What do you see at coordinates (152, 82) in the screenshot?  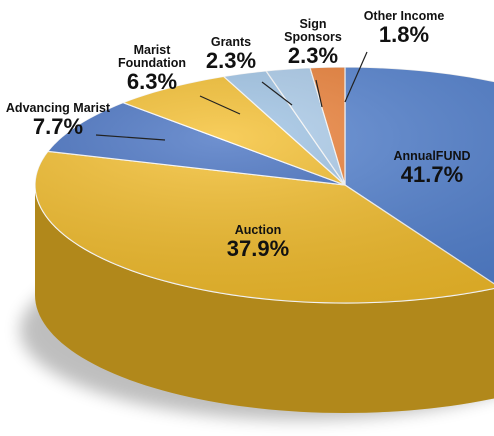 I see `value-label: 6.3%` at bounding box center [152, 82].